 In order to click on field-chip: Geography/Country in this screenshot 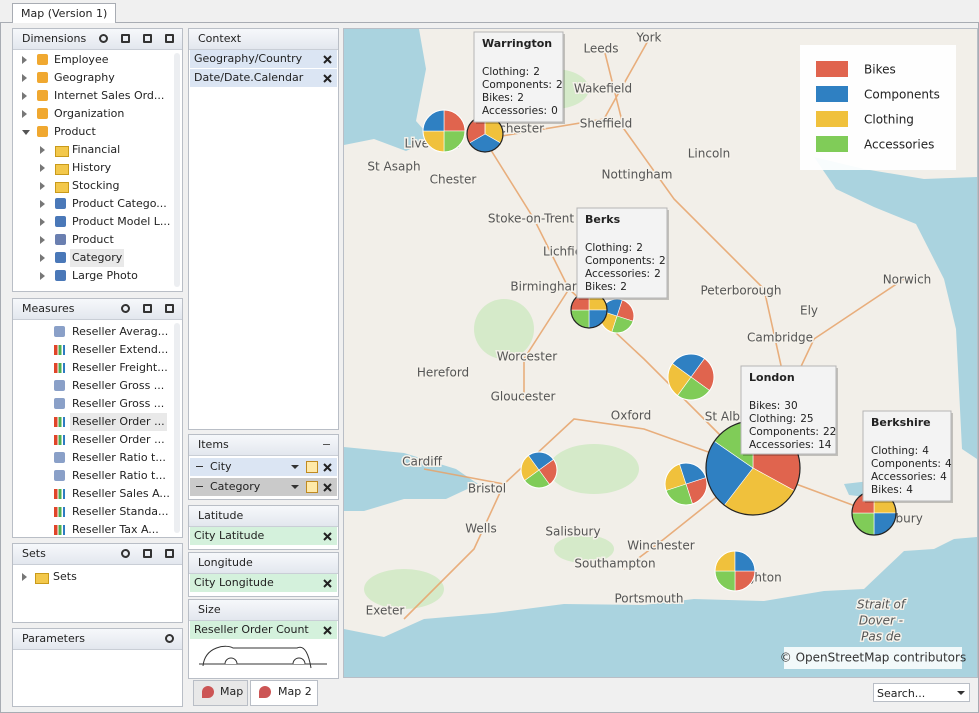, I will do `click(263, 59)`.